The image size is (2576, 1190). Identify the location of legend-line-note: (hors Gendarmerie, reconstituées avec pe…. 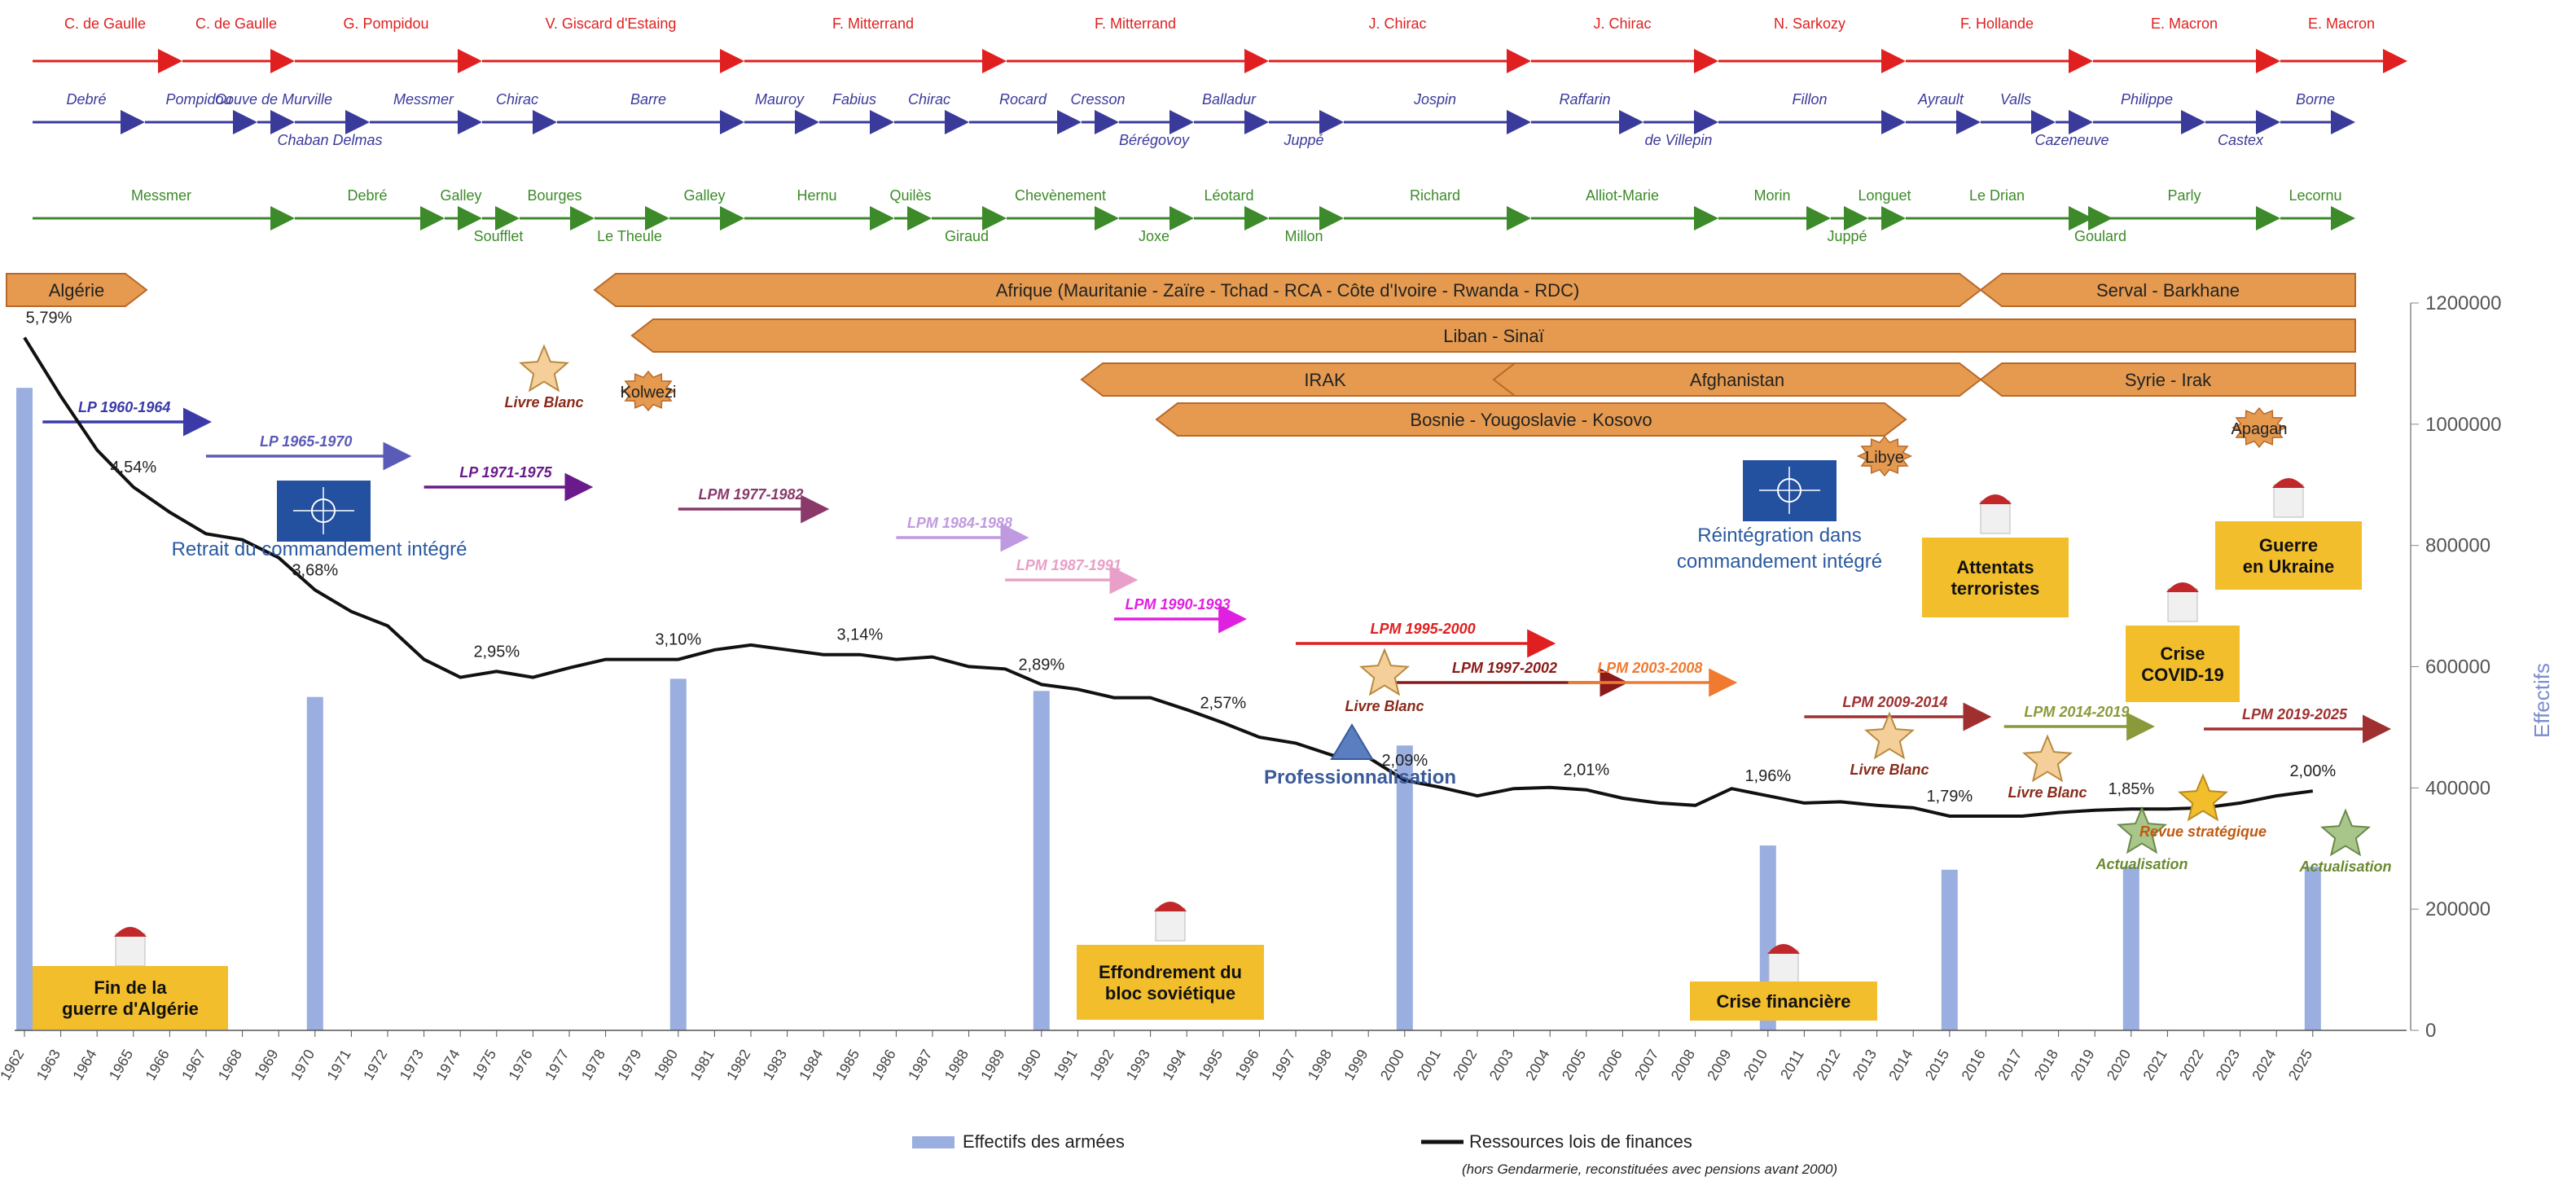
(1649, 1169).